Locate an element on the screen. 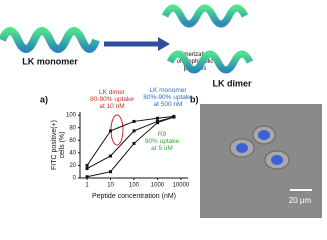 The image size is (327, 240). x-axis-label: Peptide concentration (nM) is located at coordinates (134, 196).